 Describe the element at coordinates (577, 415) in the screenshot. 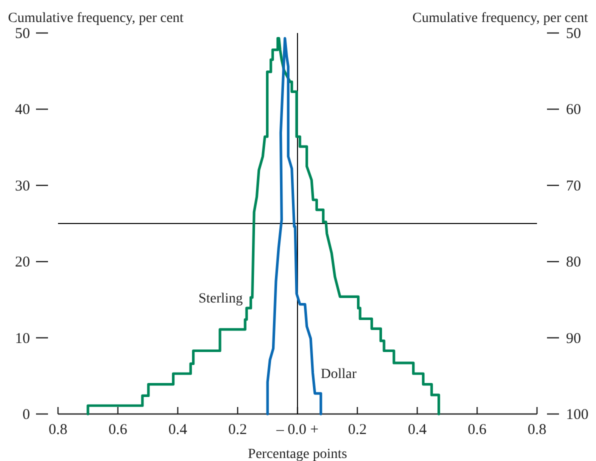

I see `y2-tick-label: 100` at that location.